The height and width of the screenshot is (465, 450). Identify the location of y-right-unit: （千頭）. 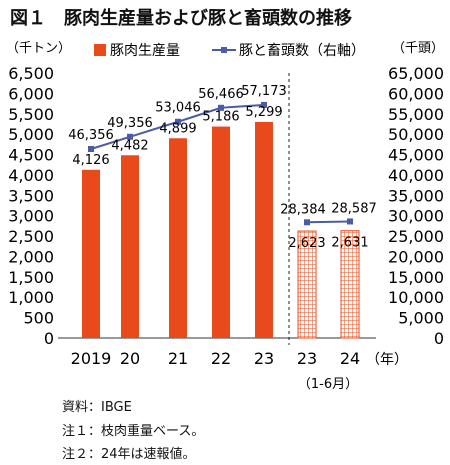
(418, 48).